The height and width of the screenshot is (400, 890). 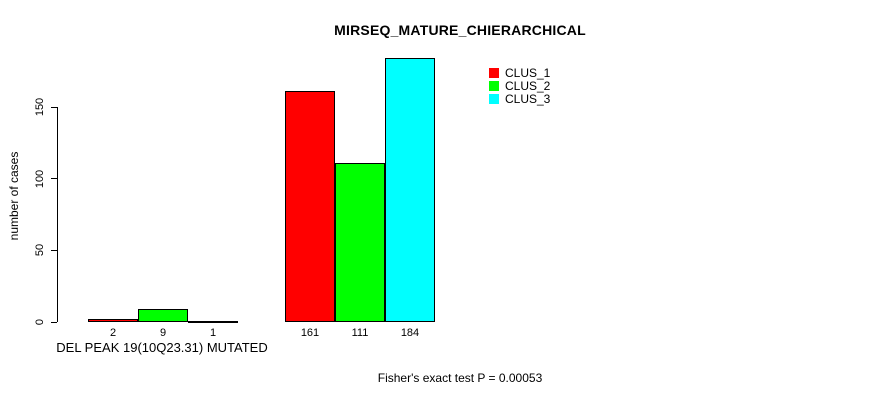 I want to click on legend-item-clus_1: CLUS_1, so click(x=520, y=72).